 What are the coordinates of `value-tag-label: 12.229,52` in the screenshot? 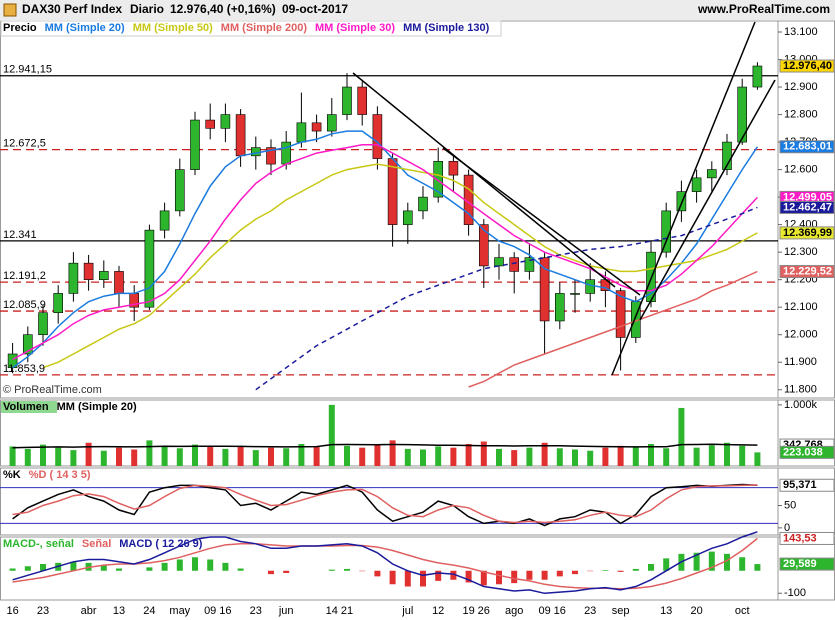 It's located at (807, 271).